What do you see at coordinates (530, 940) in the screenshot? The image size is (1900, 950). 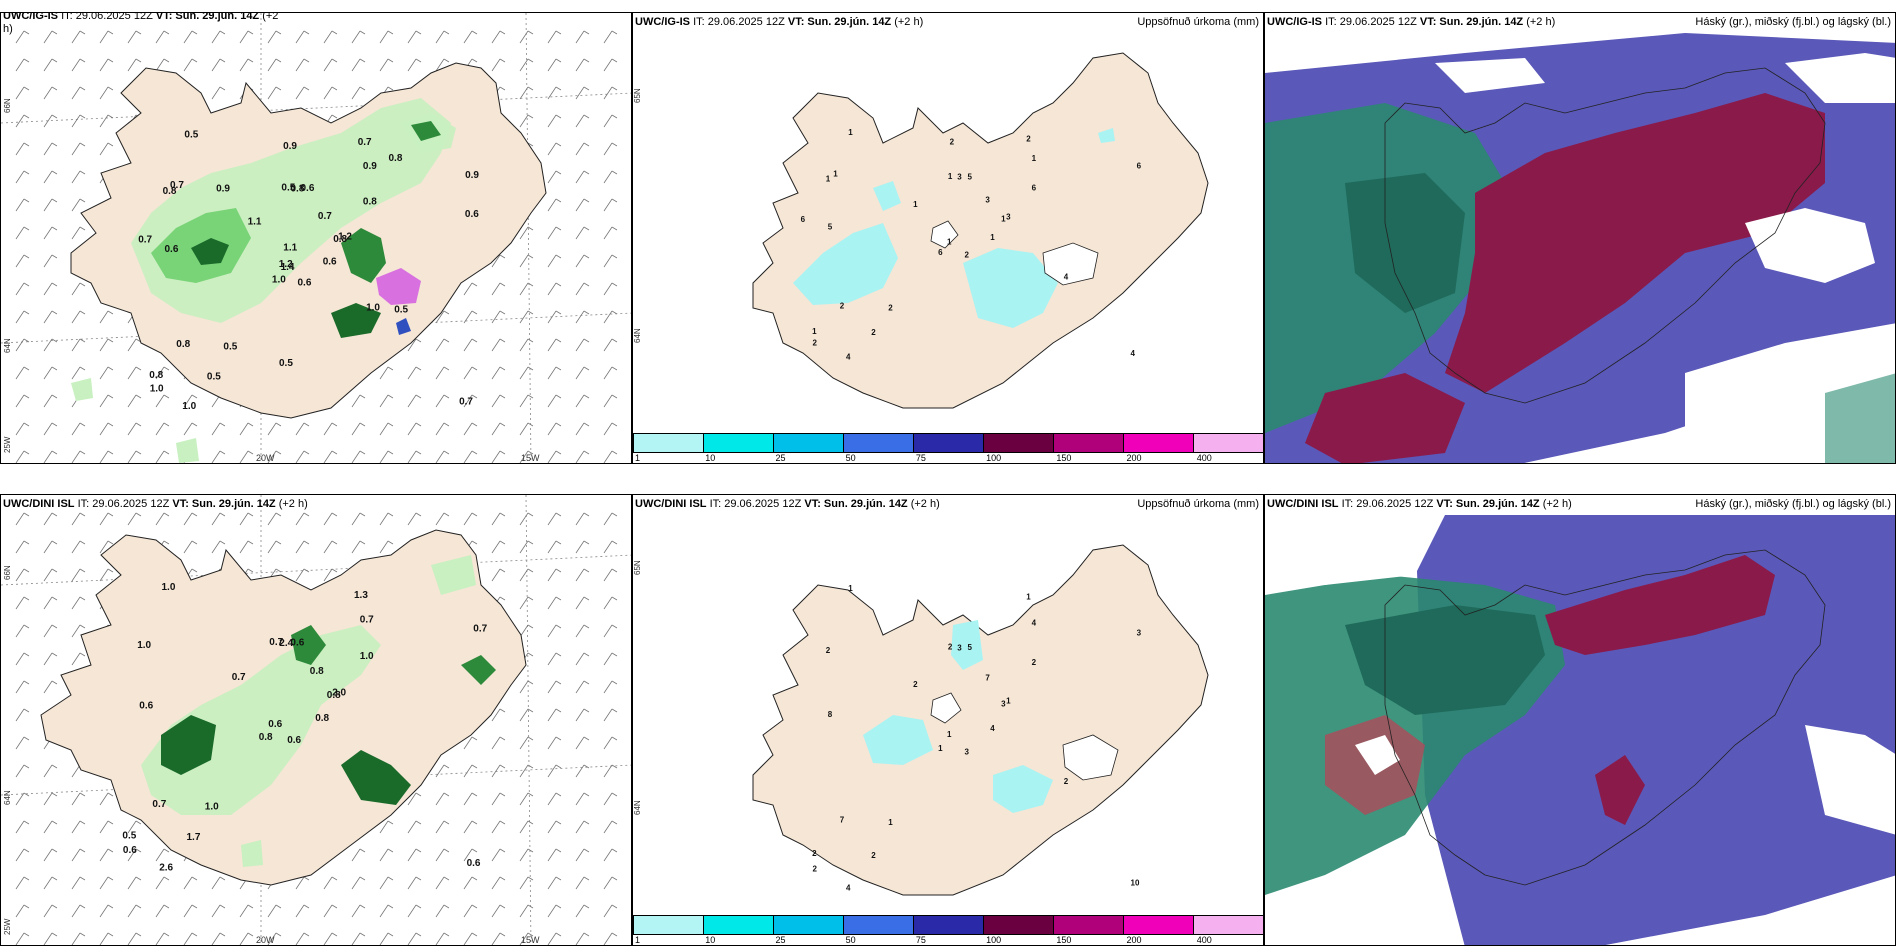 I see `lon-label-15: 15W` at bounding box center [530, 940].